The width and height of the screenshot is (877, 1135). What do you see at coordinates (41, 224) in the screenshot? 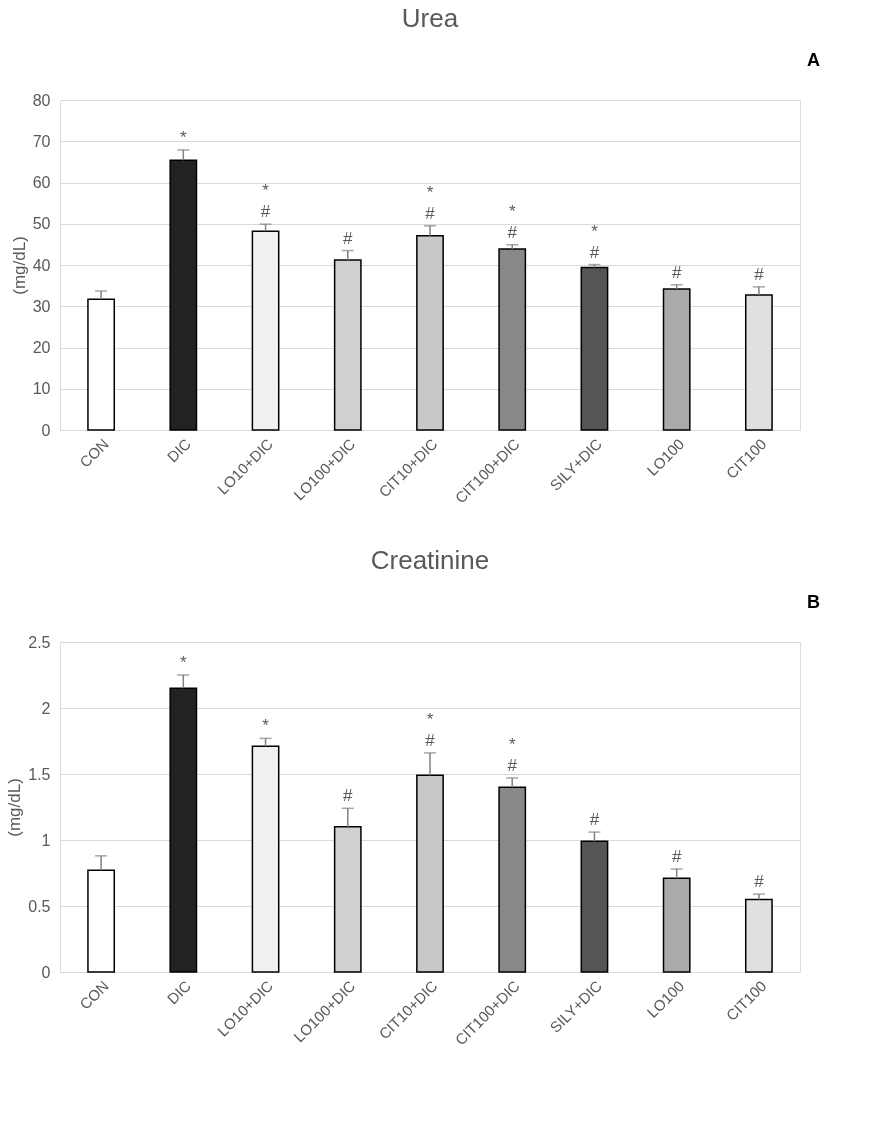
I see `y-tick-label: 50` at bounding box center [41, 224].